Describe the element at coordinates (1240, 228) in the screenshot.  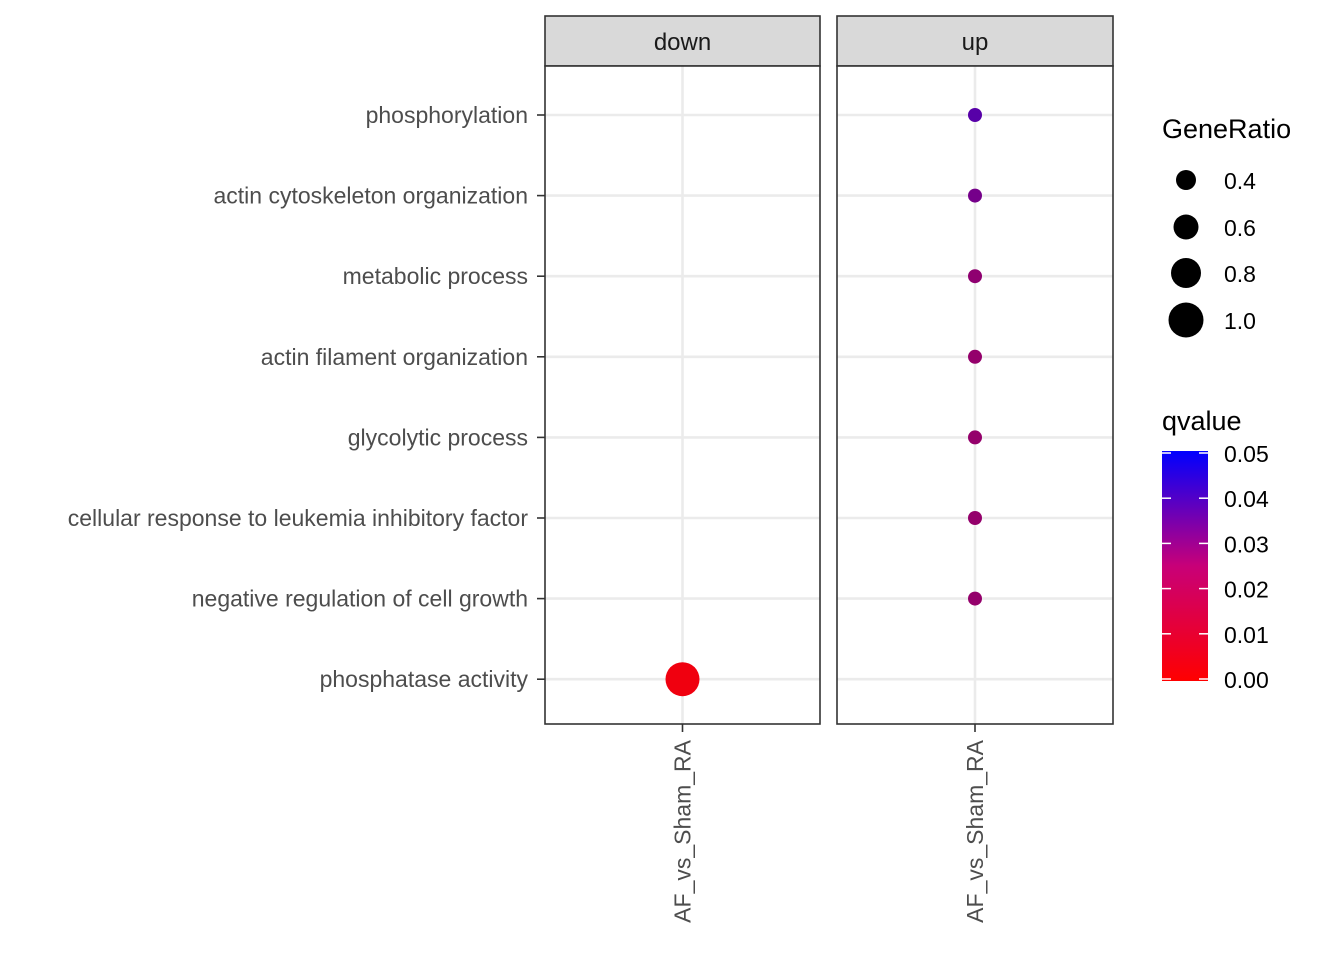
I see `legend-size-label: 0.6` at that location.